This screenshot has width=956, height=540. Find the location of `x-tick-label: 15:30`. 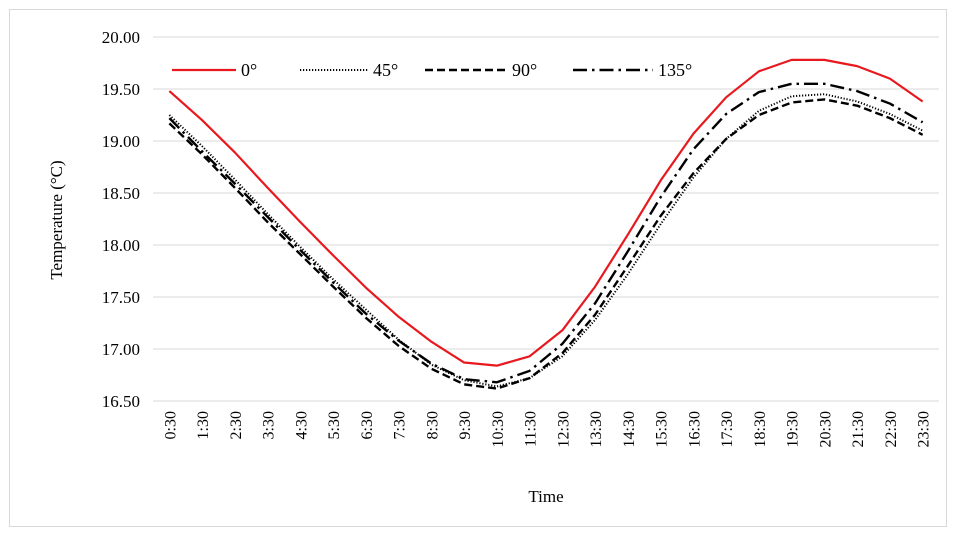

x-tick-label: 15:30 is located at coordinates (662, 429).